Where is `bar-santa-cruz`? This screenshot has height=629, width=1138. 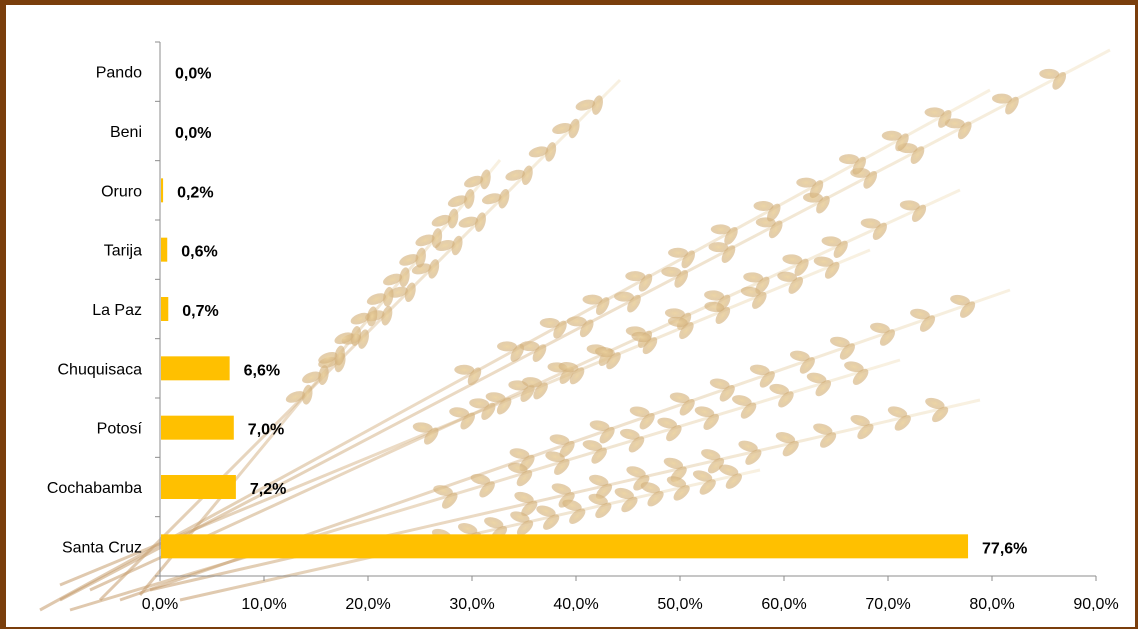 bar-santa-cruz is located at coordinates (565, 546).